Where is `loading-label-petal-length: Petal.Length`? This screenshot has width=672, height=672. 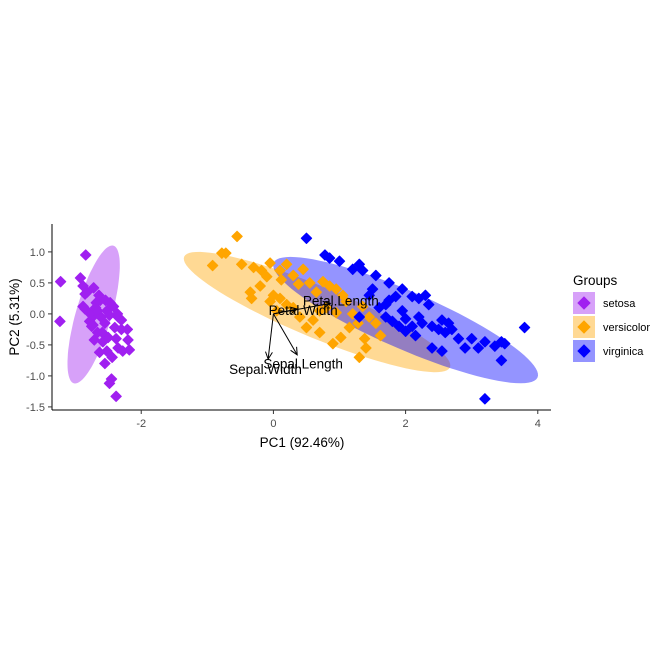 loading-label-petal-length: Petal.Length is located at coordinates (341, 301).